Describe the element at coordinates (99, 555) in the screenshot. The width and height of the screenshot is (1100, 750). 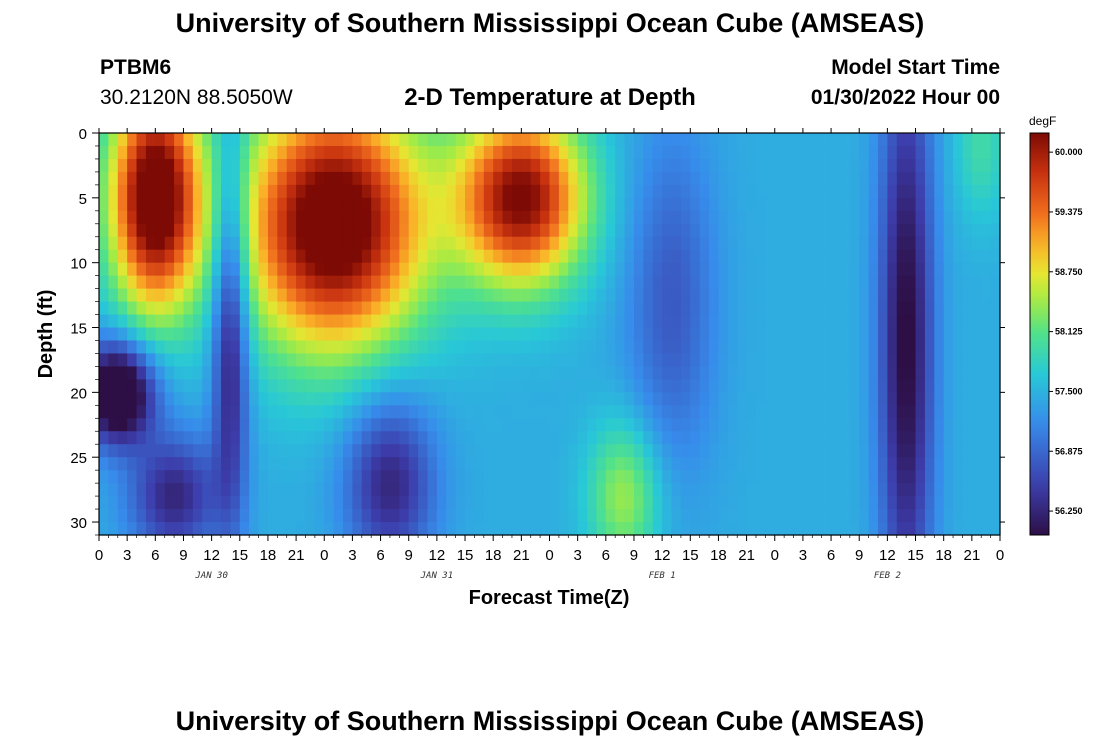
I see `x-tick-label: 0` at that location.